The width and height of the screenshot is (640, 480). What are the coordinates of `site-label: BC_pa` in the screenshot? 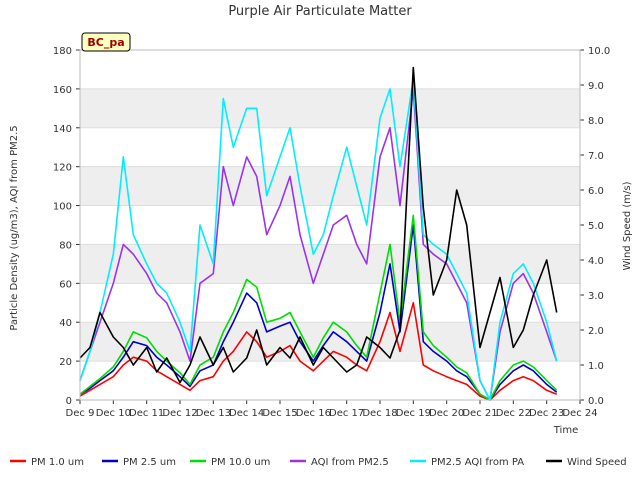 It's located at (105, 42).